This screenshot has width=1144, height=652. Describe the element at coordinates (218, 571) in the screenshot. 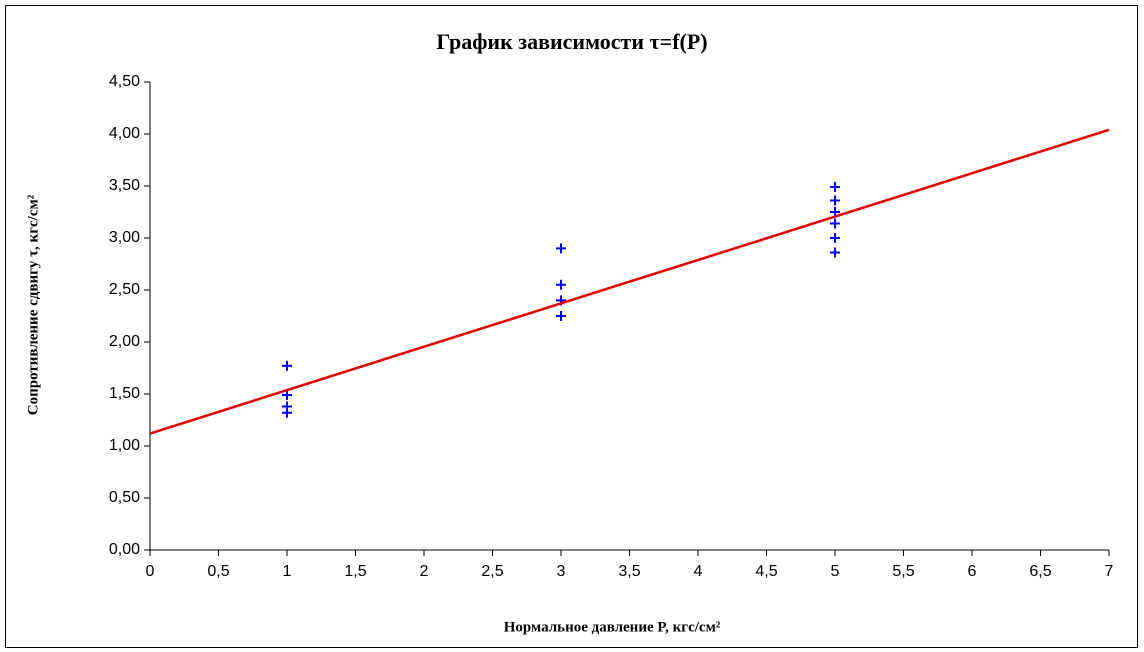

I see `x-tick-label: 0,5` at that location.